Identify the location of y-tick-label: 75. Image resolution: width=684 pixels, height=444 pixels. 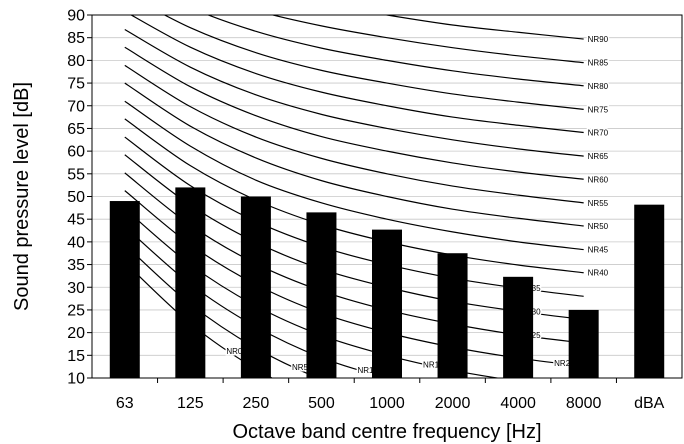
(76, 84).